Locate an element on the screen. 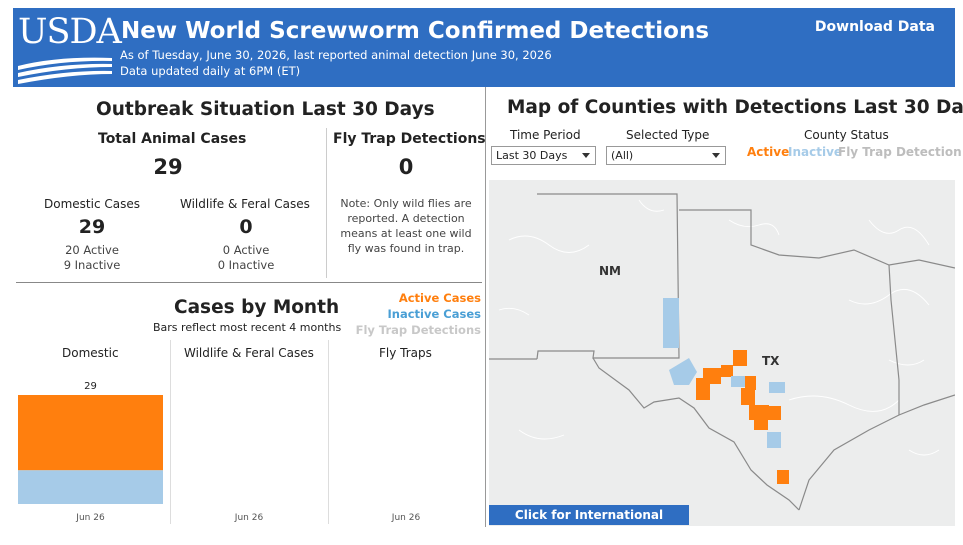 This screenshot has height=545, width=963. legend-fly-trap: Fly Trap Detections is located at coordinates (418, 330).